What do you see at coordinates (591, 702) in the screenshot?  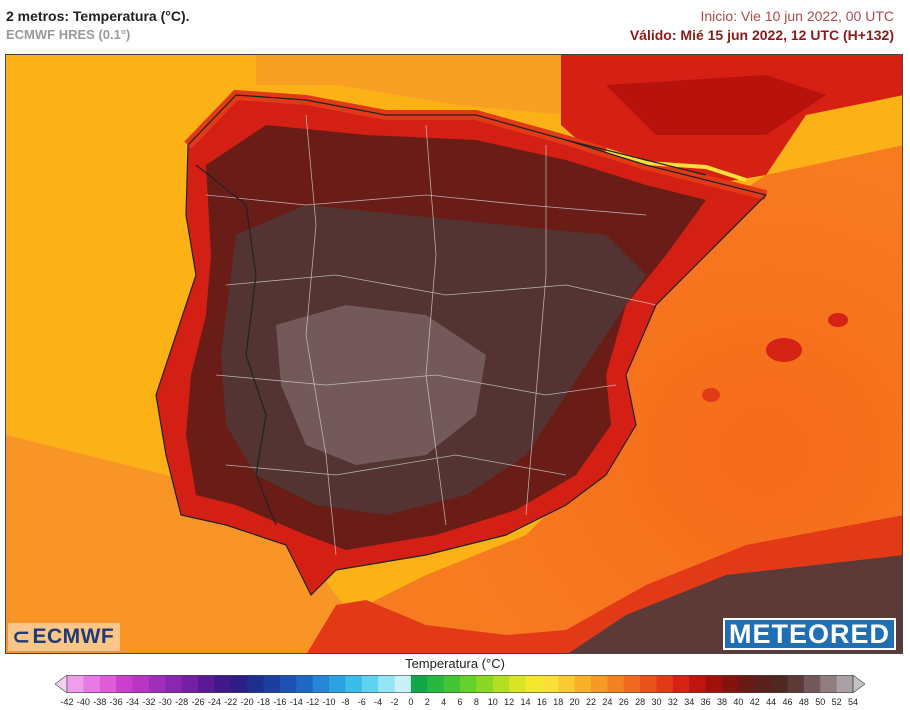 I see `colorbar-tick-label: 22` at bounding box center [591, 702].